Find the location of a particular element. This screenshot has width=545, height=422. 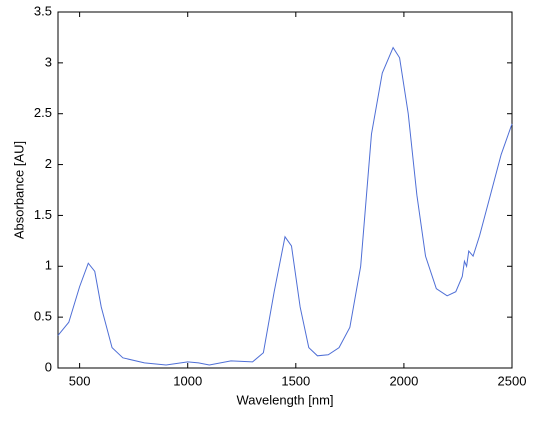

x-axis-label: Wavelength [nm] is located at coordinates (284, 399).